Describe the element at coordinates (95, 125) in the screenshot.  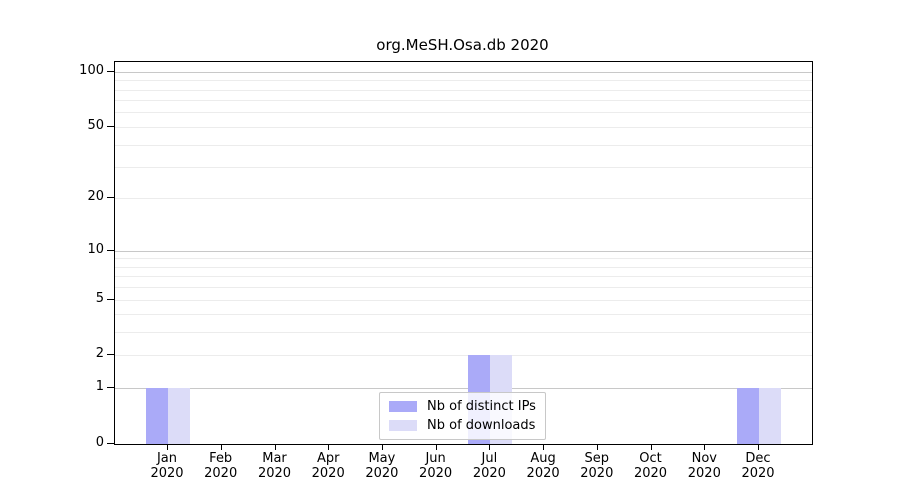
I see `y-tick-label: 50` at that location.